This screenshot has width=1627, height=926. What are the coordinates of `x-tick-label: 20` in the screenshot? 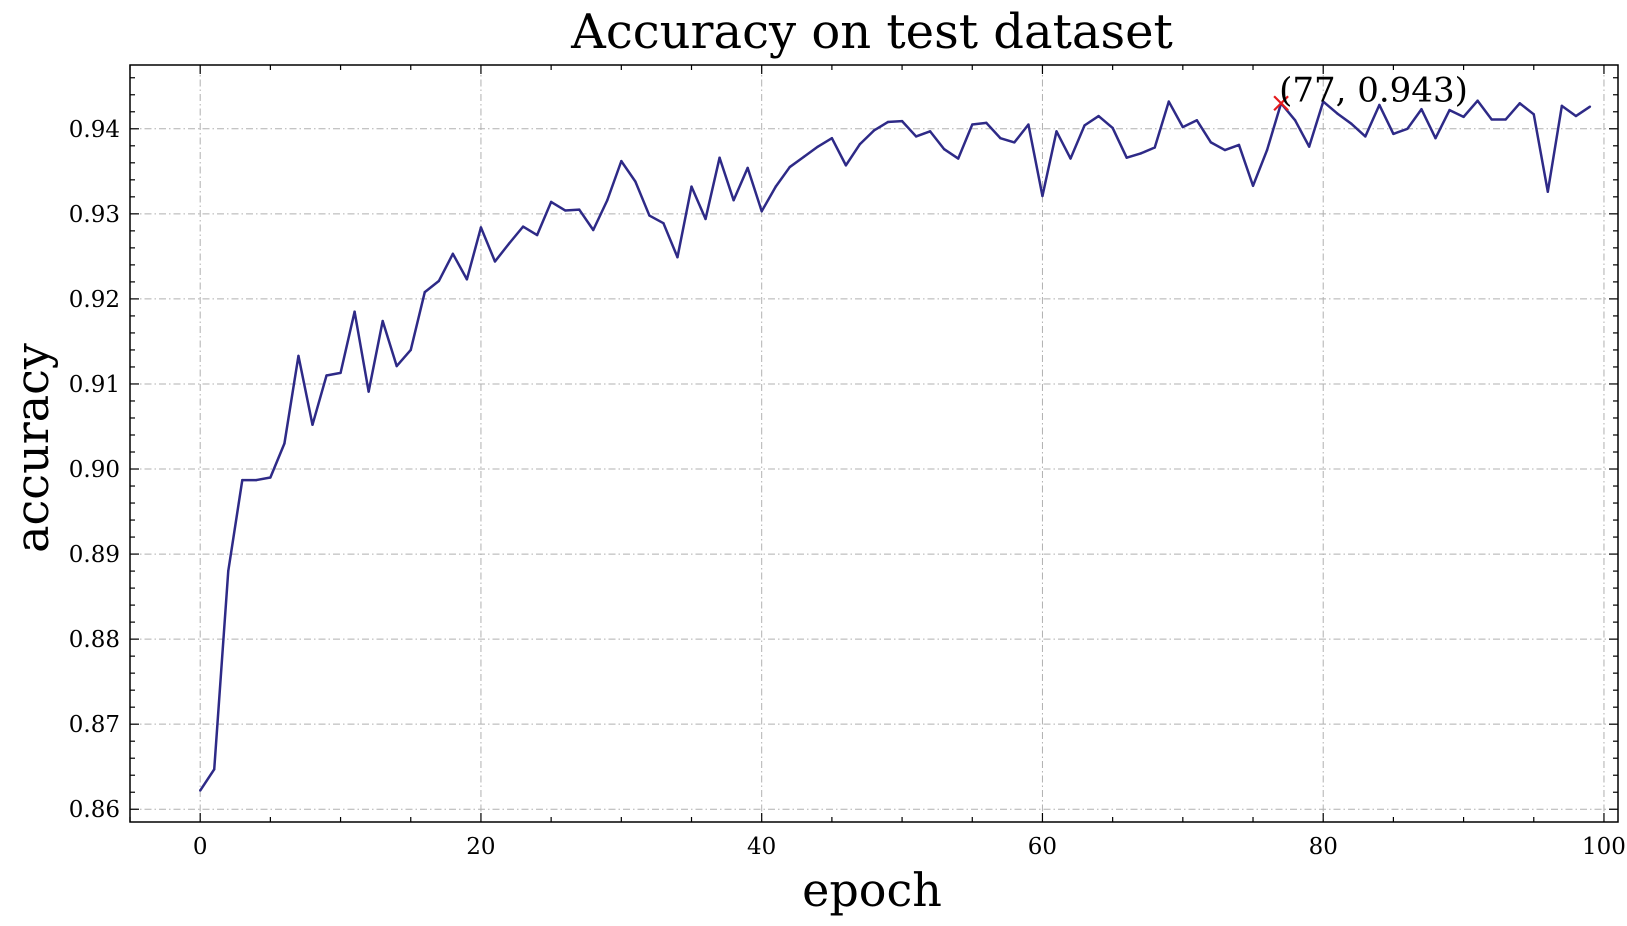 It's located at (480, 847).